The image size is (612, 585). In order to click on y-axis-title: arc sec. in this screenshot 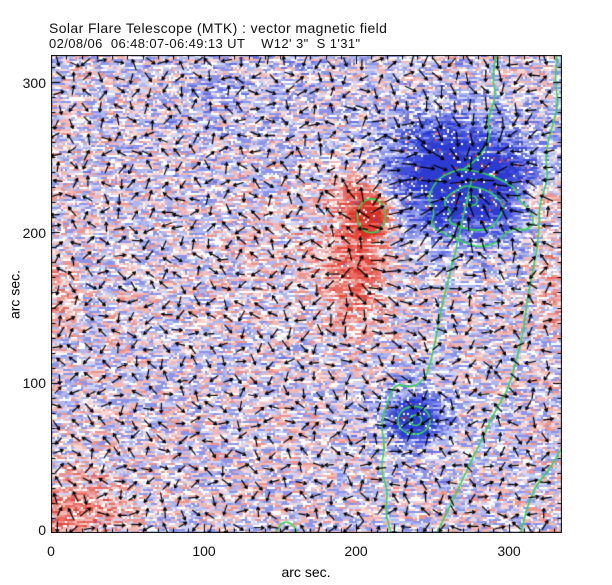, I will do `click(14, 295)`.